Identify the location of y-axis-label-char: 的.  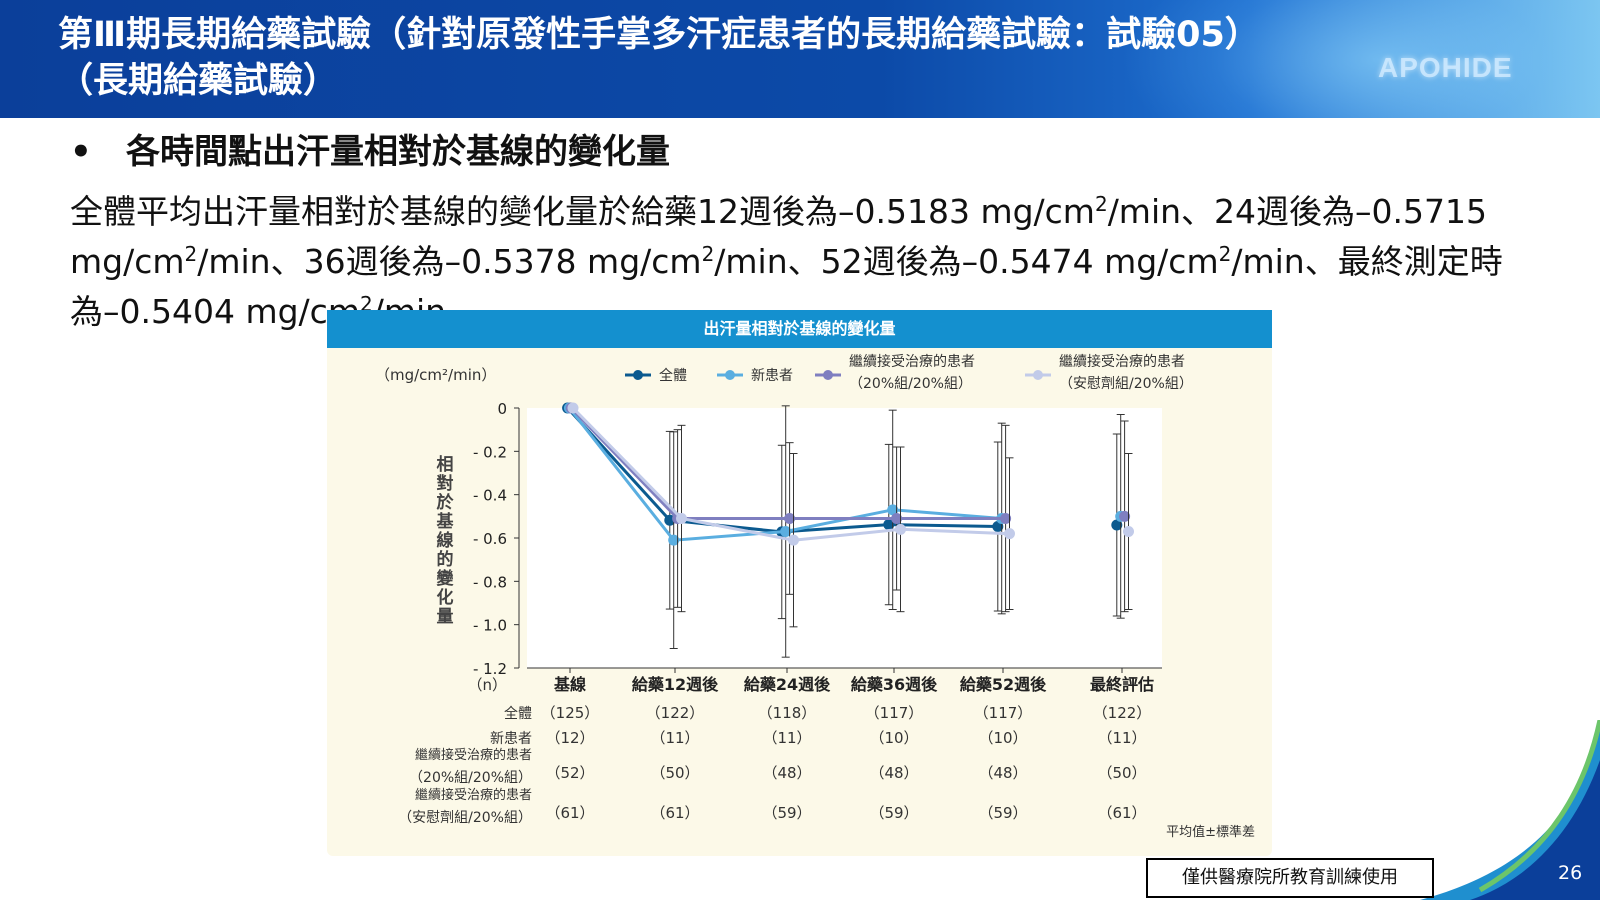
(445, 559).